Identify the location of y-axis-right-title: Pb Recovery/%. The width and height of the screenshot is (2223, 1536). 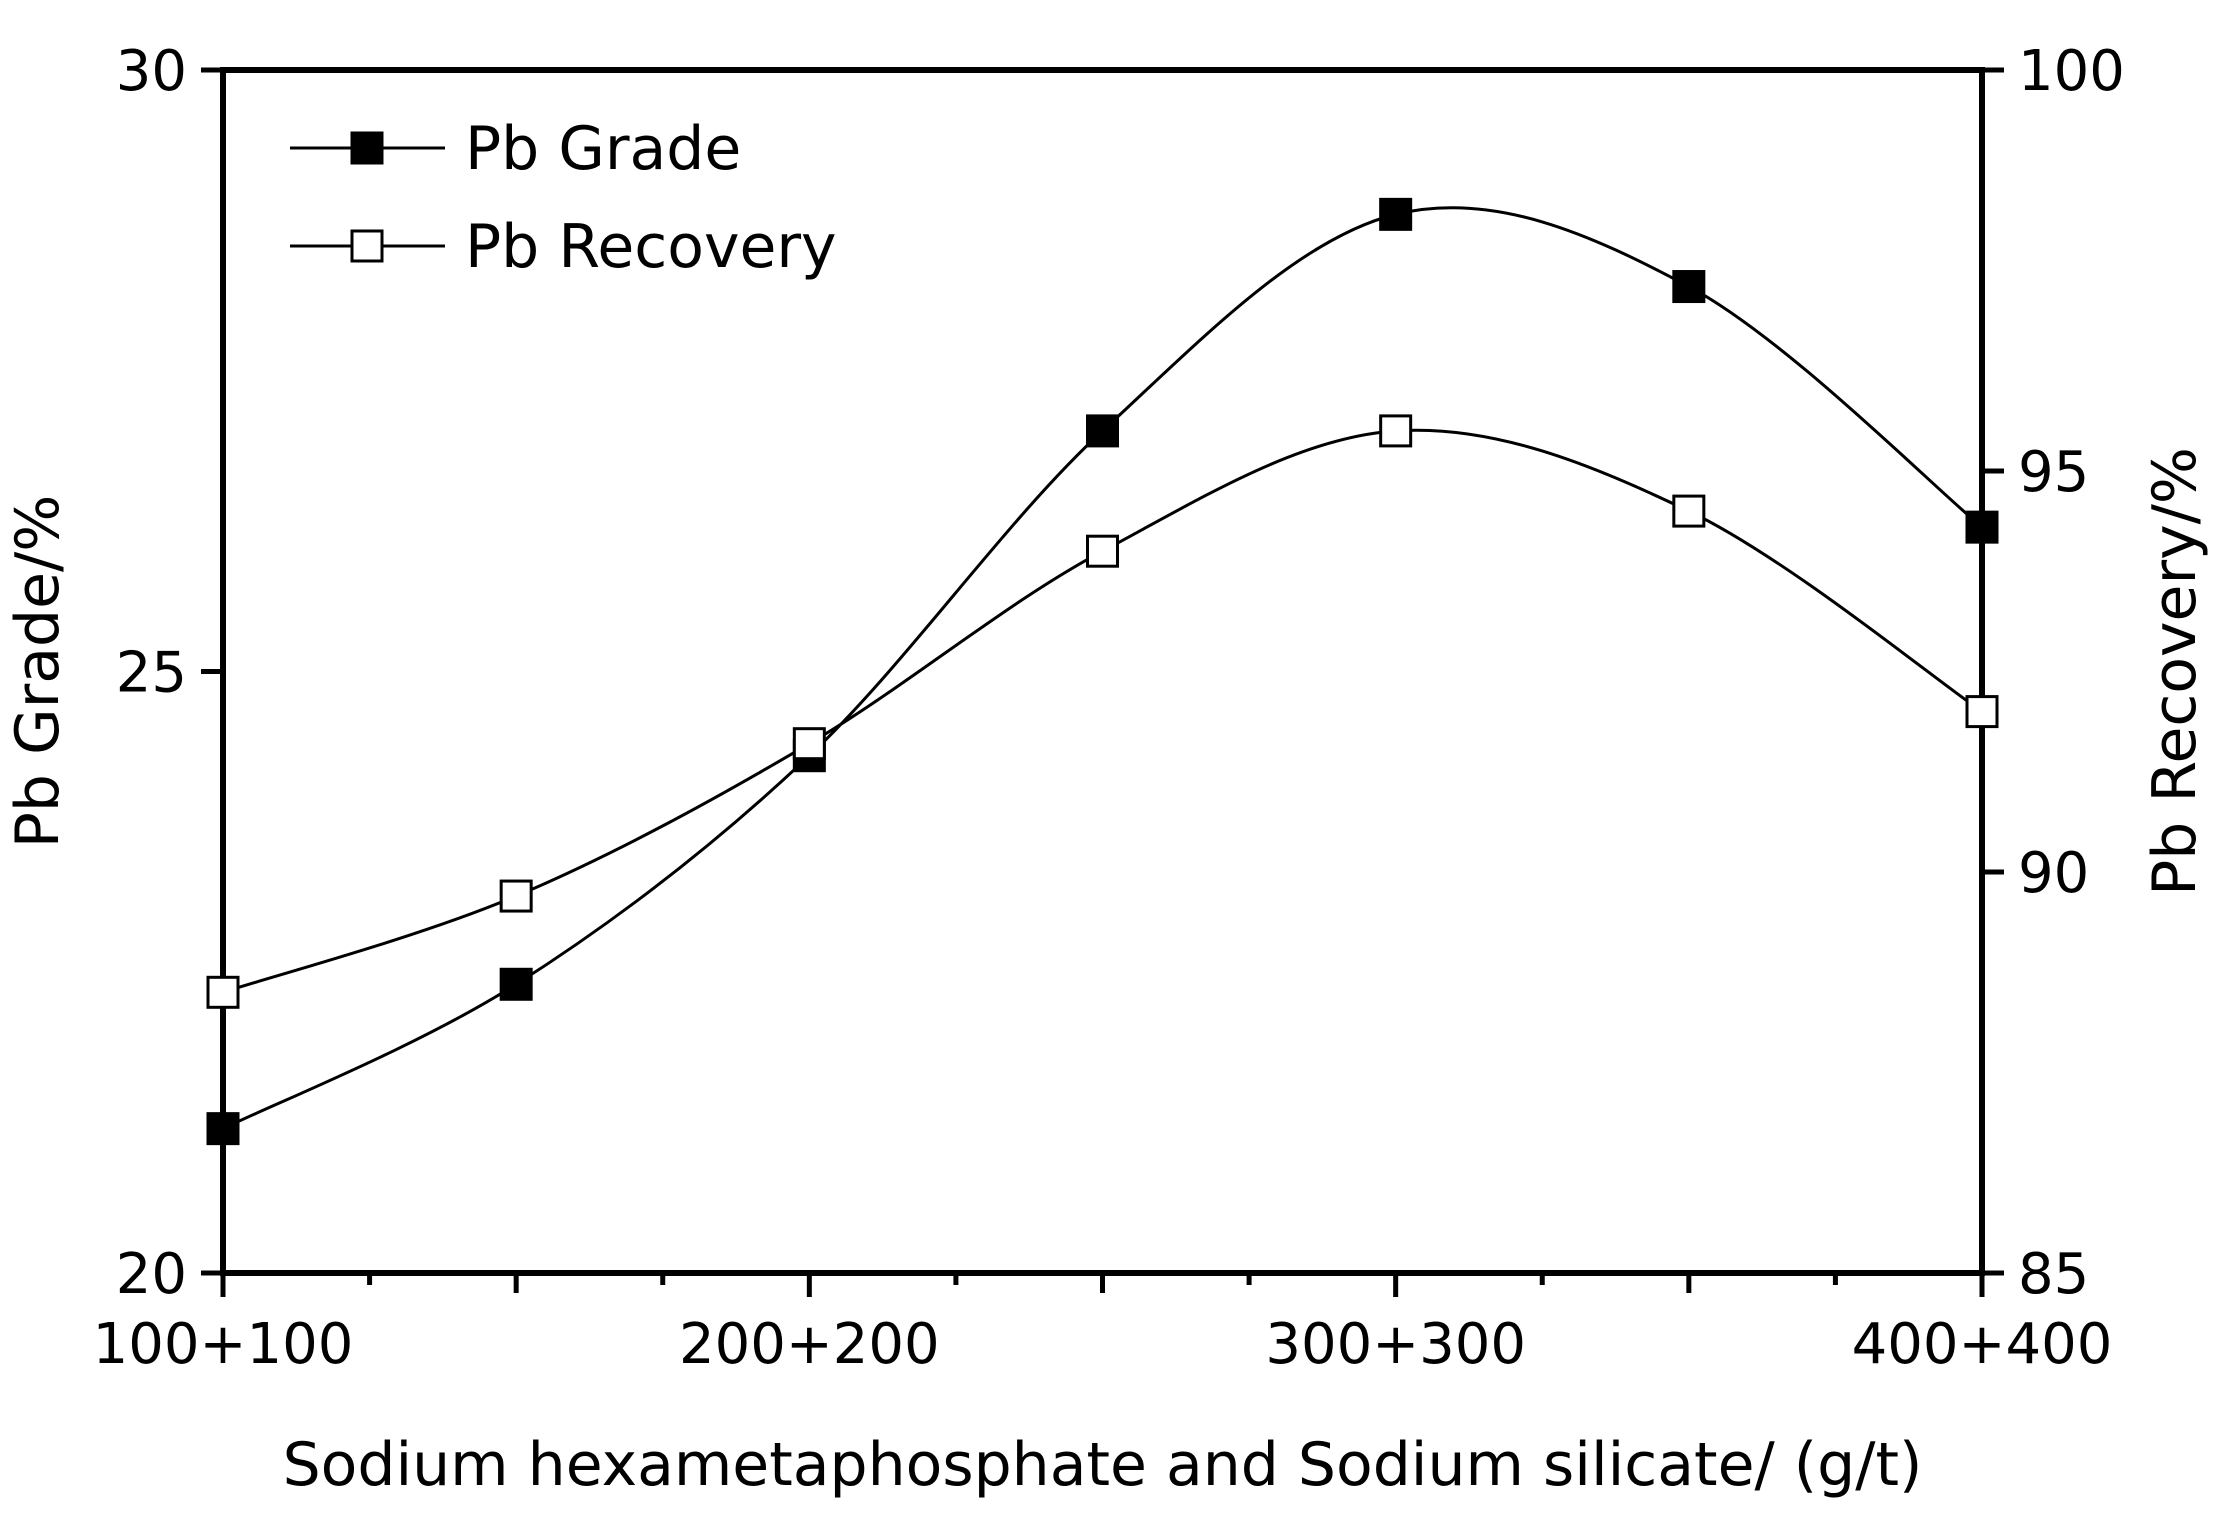
(2175, 671).